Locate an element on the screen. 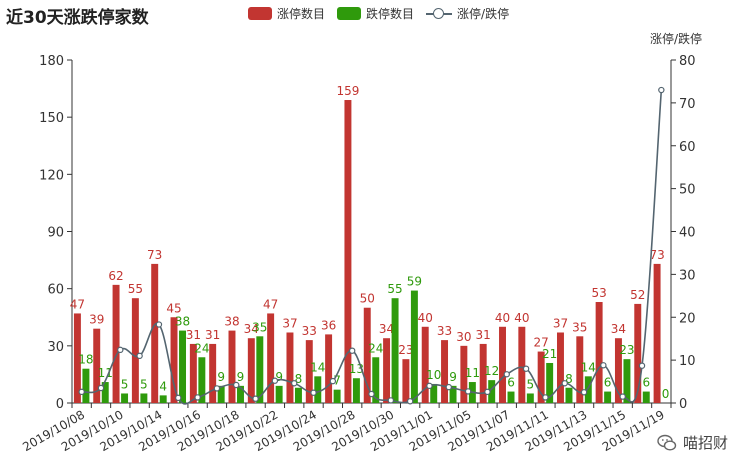 The image size is (750, 463). y-right-tick-label: 30 is located at coordinates (687, 275).